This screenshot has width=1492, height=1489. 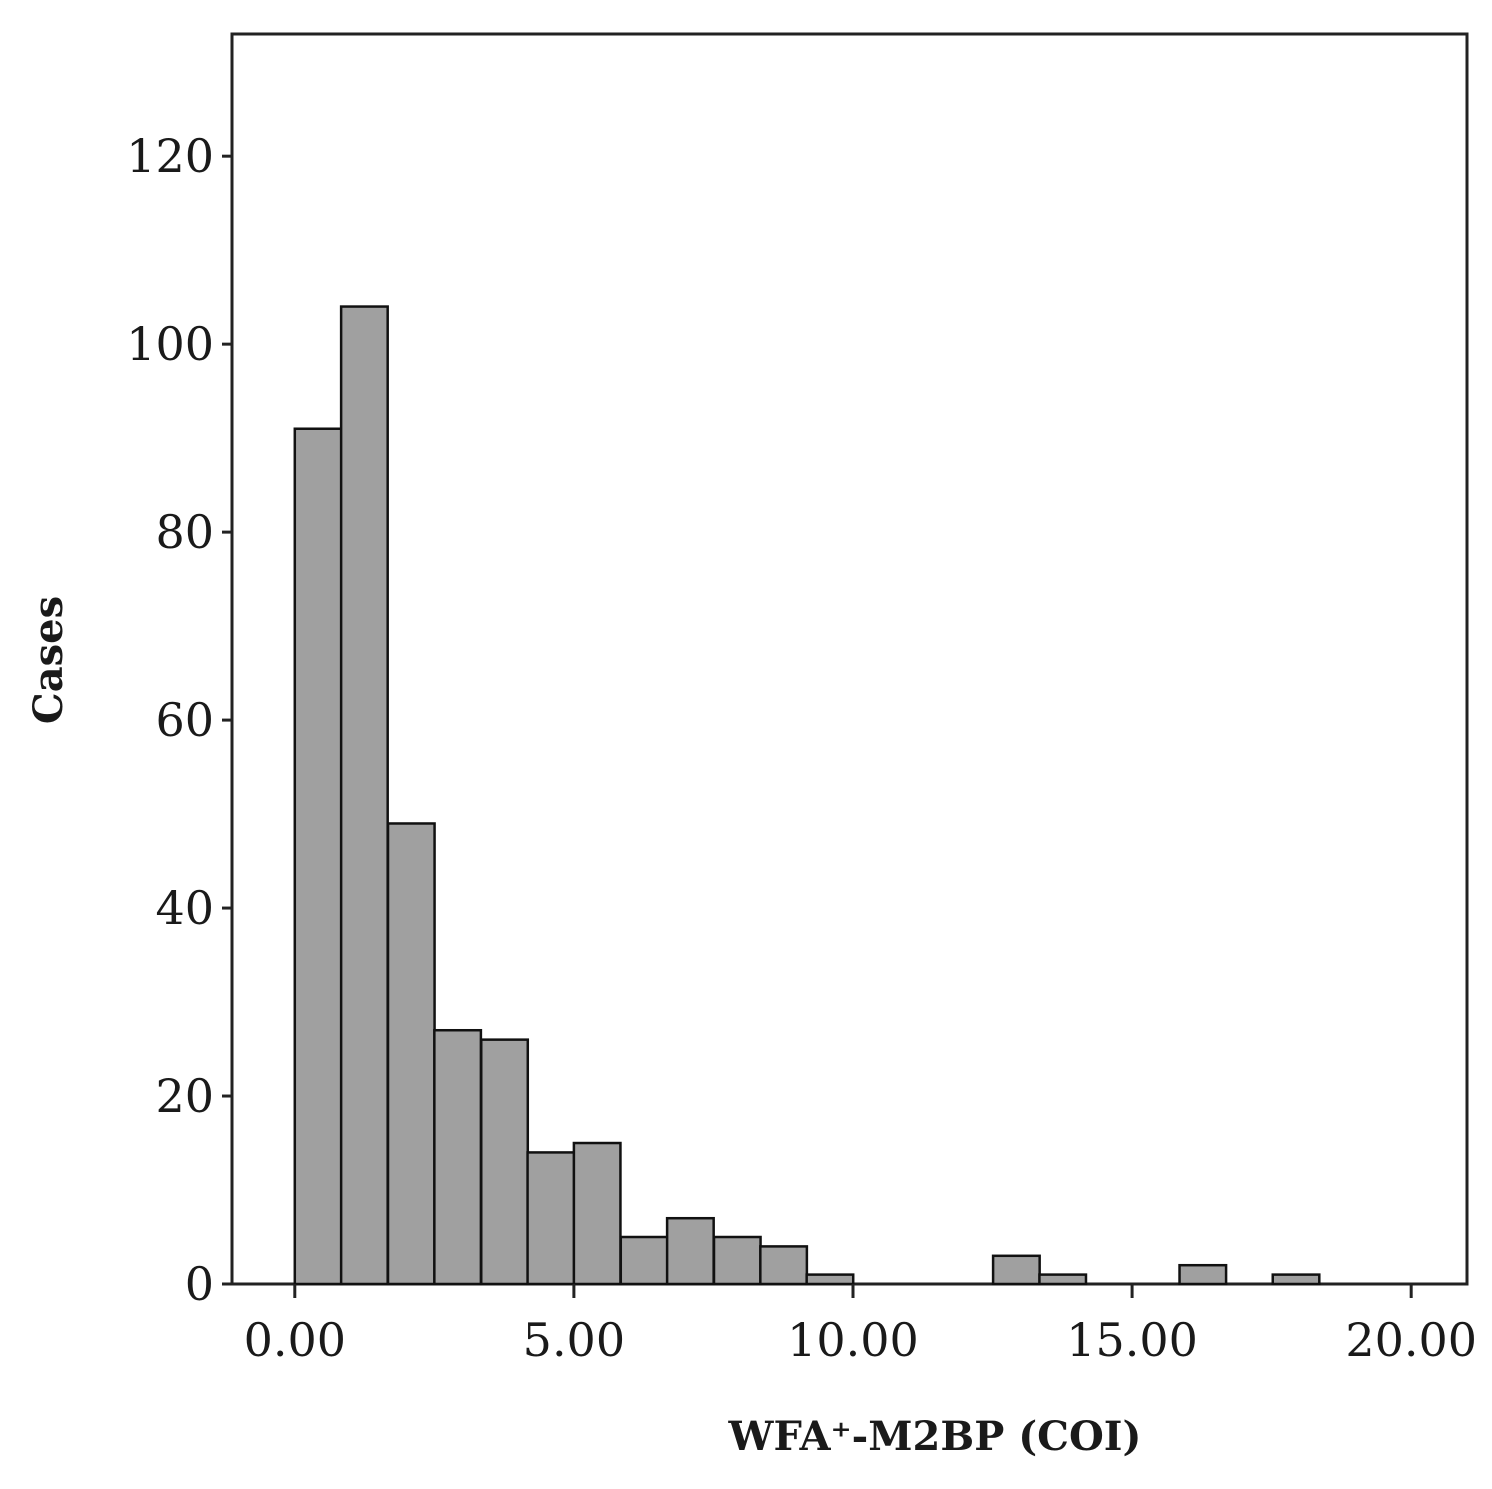 What do you see at coordinates (1132, 1340) in the screenshot?
I see `x-tick-label-3: 15.00` at bounding box center [1132, 1340].